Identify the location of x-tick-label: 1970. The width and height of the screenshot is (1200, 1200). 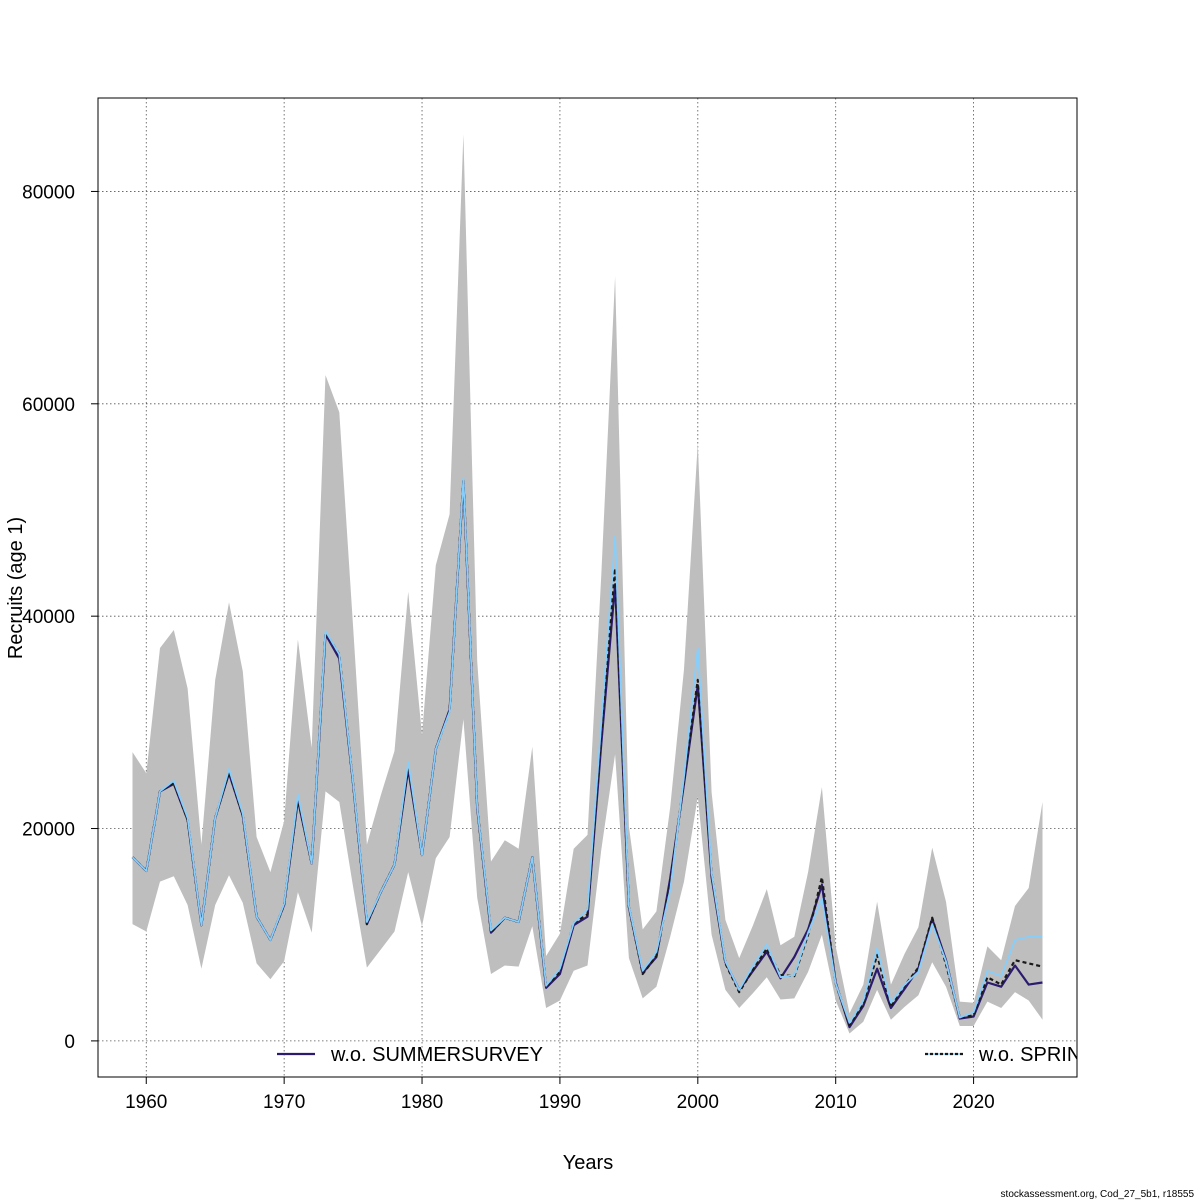
(284, 1102).